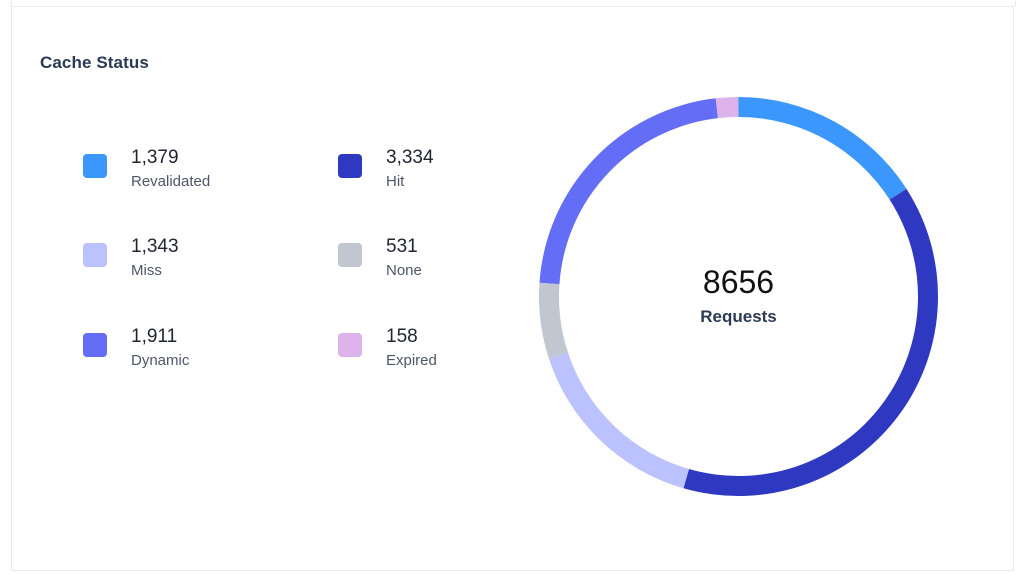 The width and height of the screenshot is (1024, 574). I want to click on legend-item-none: 531 None, so click(380, 258).